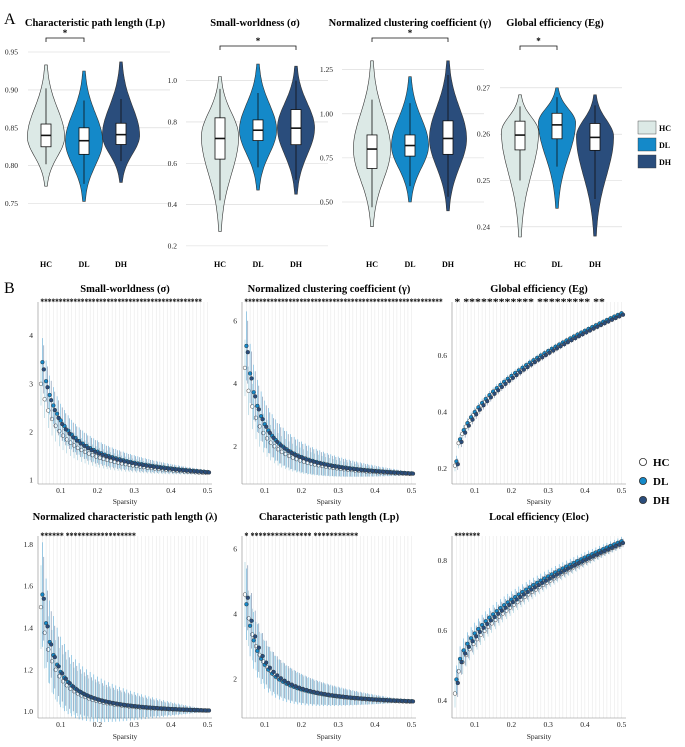  What do you see at coordinates (235, 679) in the screenshot?
I see `y-tick-label: 2` at bounding box center [235, 679].